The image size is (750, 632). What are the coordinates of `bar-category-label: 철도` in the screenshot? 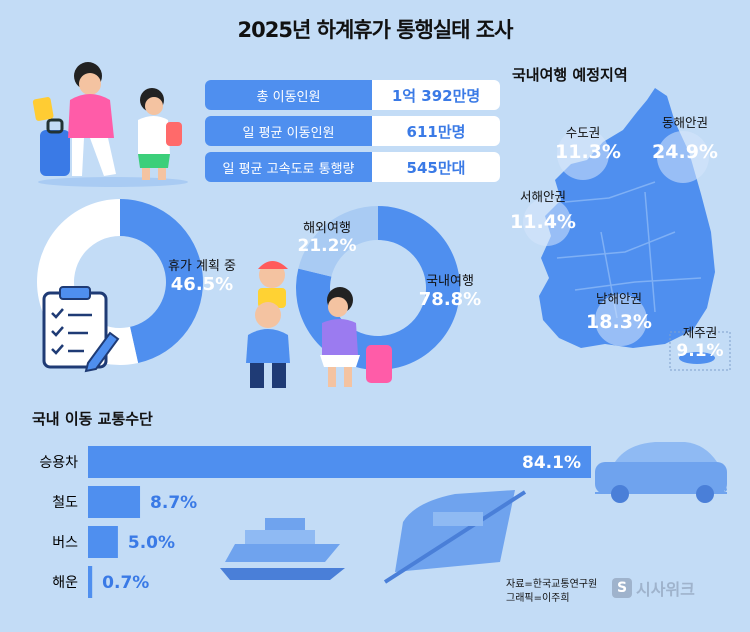 It's located at (65, 503).